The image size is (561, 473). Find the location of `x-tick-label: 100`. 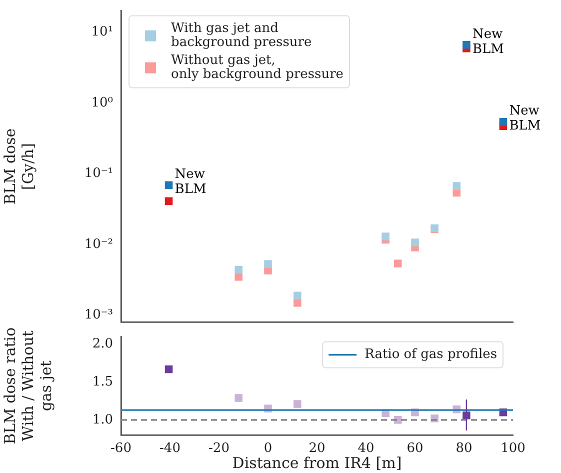

x-tick-label: 100 is located at coordinates (513, 448).